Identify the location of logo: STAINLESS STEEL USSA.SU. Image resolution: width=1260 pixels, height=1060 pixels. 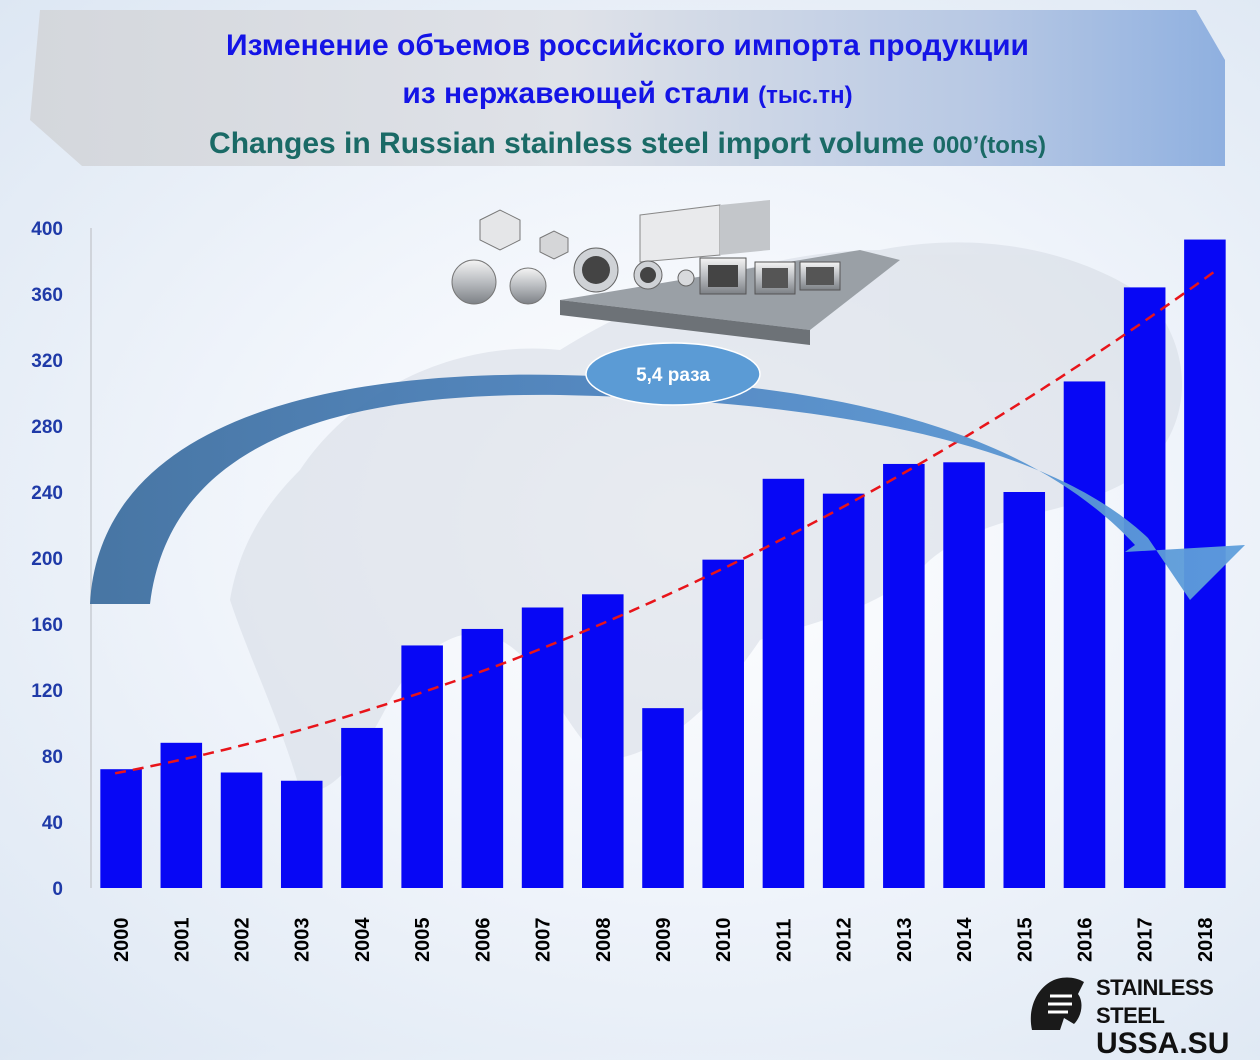
(1140, 1015).